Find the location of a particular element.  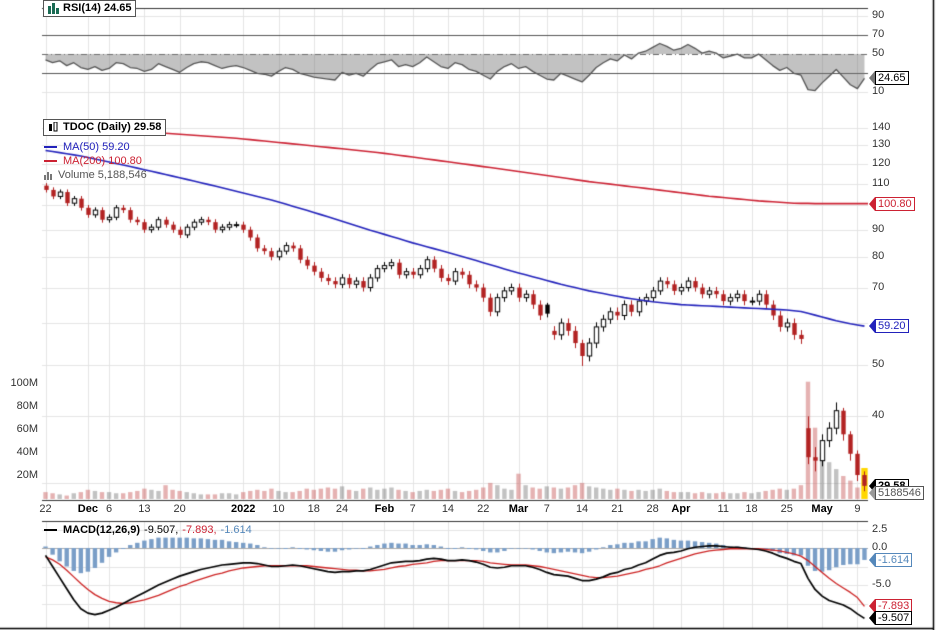

price-axis-tick: 130 is located at coordinates (881, 144).